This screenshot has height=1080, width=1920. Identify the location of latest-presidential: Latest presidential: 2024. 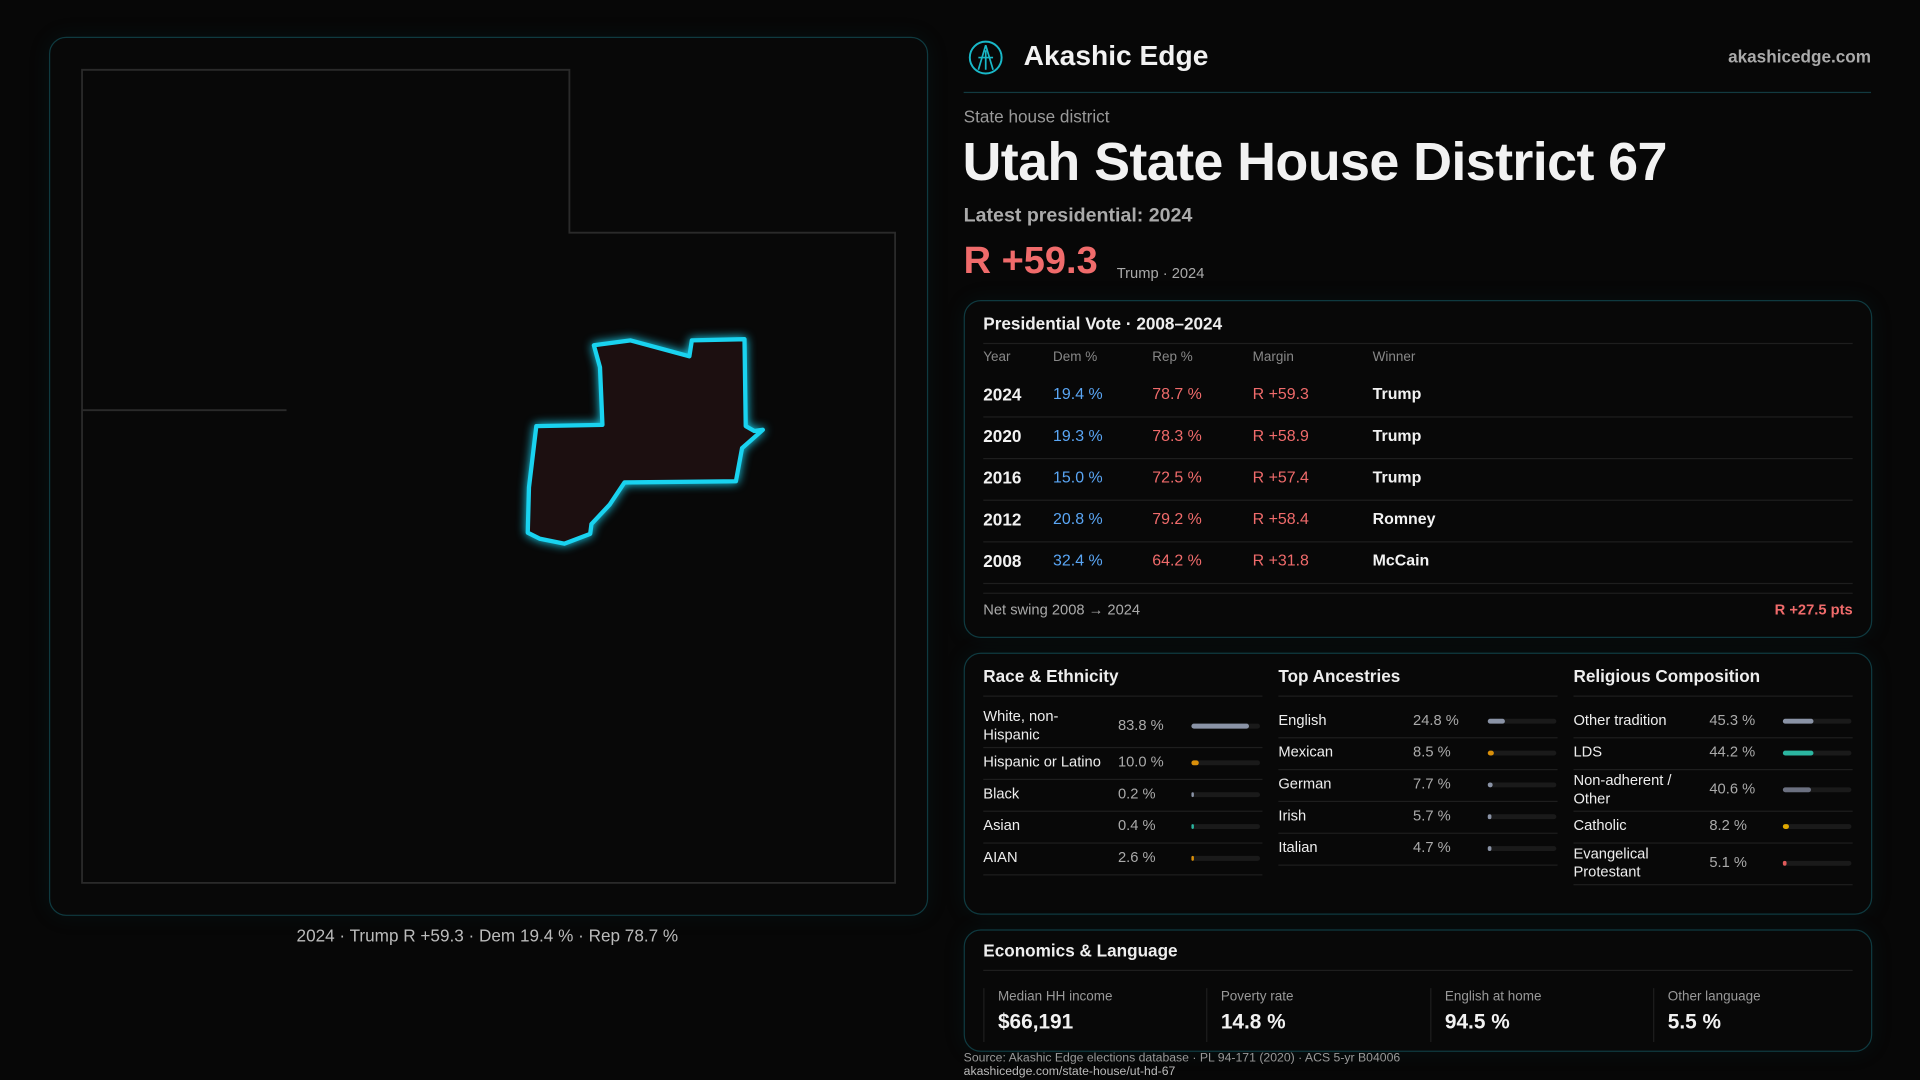
(1078, 216).